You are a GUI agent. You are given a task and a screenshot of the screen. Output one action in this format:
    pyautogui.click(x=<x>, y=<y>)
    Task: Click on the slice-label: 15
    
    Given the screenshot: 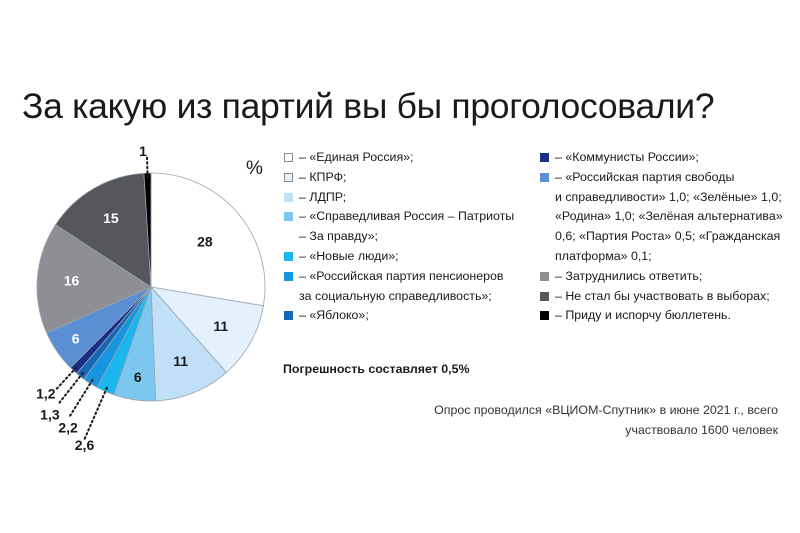 What is the action you would take?
    pyautogui.click(x=111, y=218)
    